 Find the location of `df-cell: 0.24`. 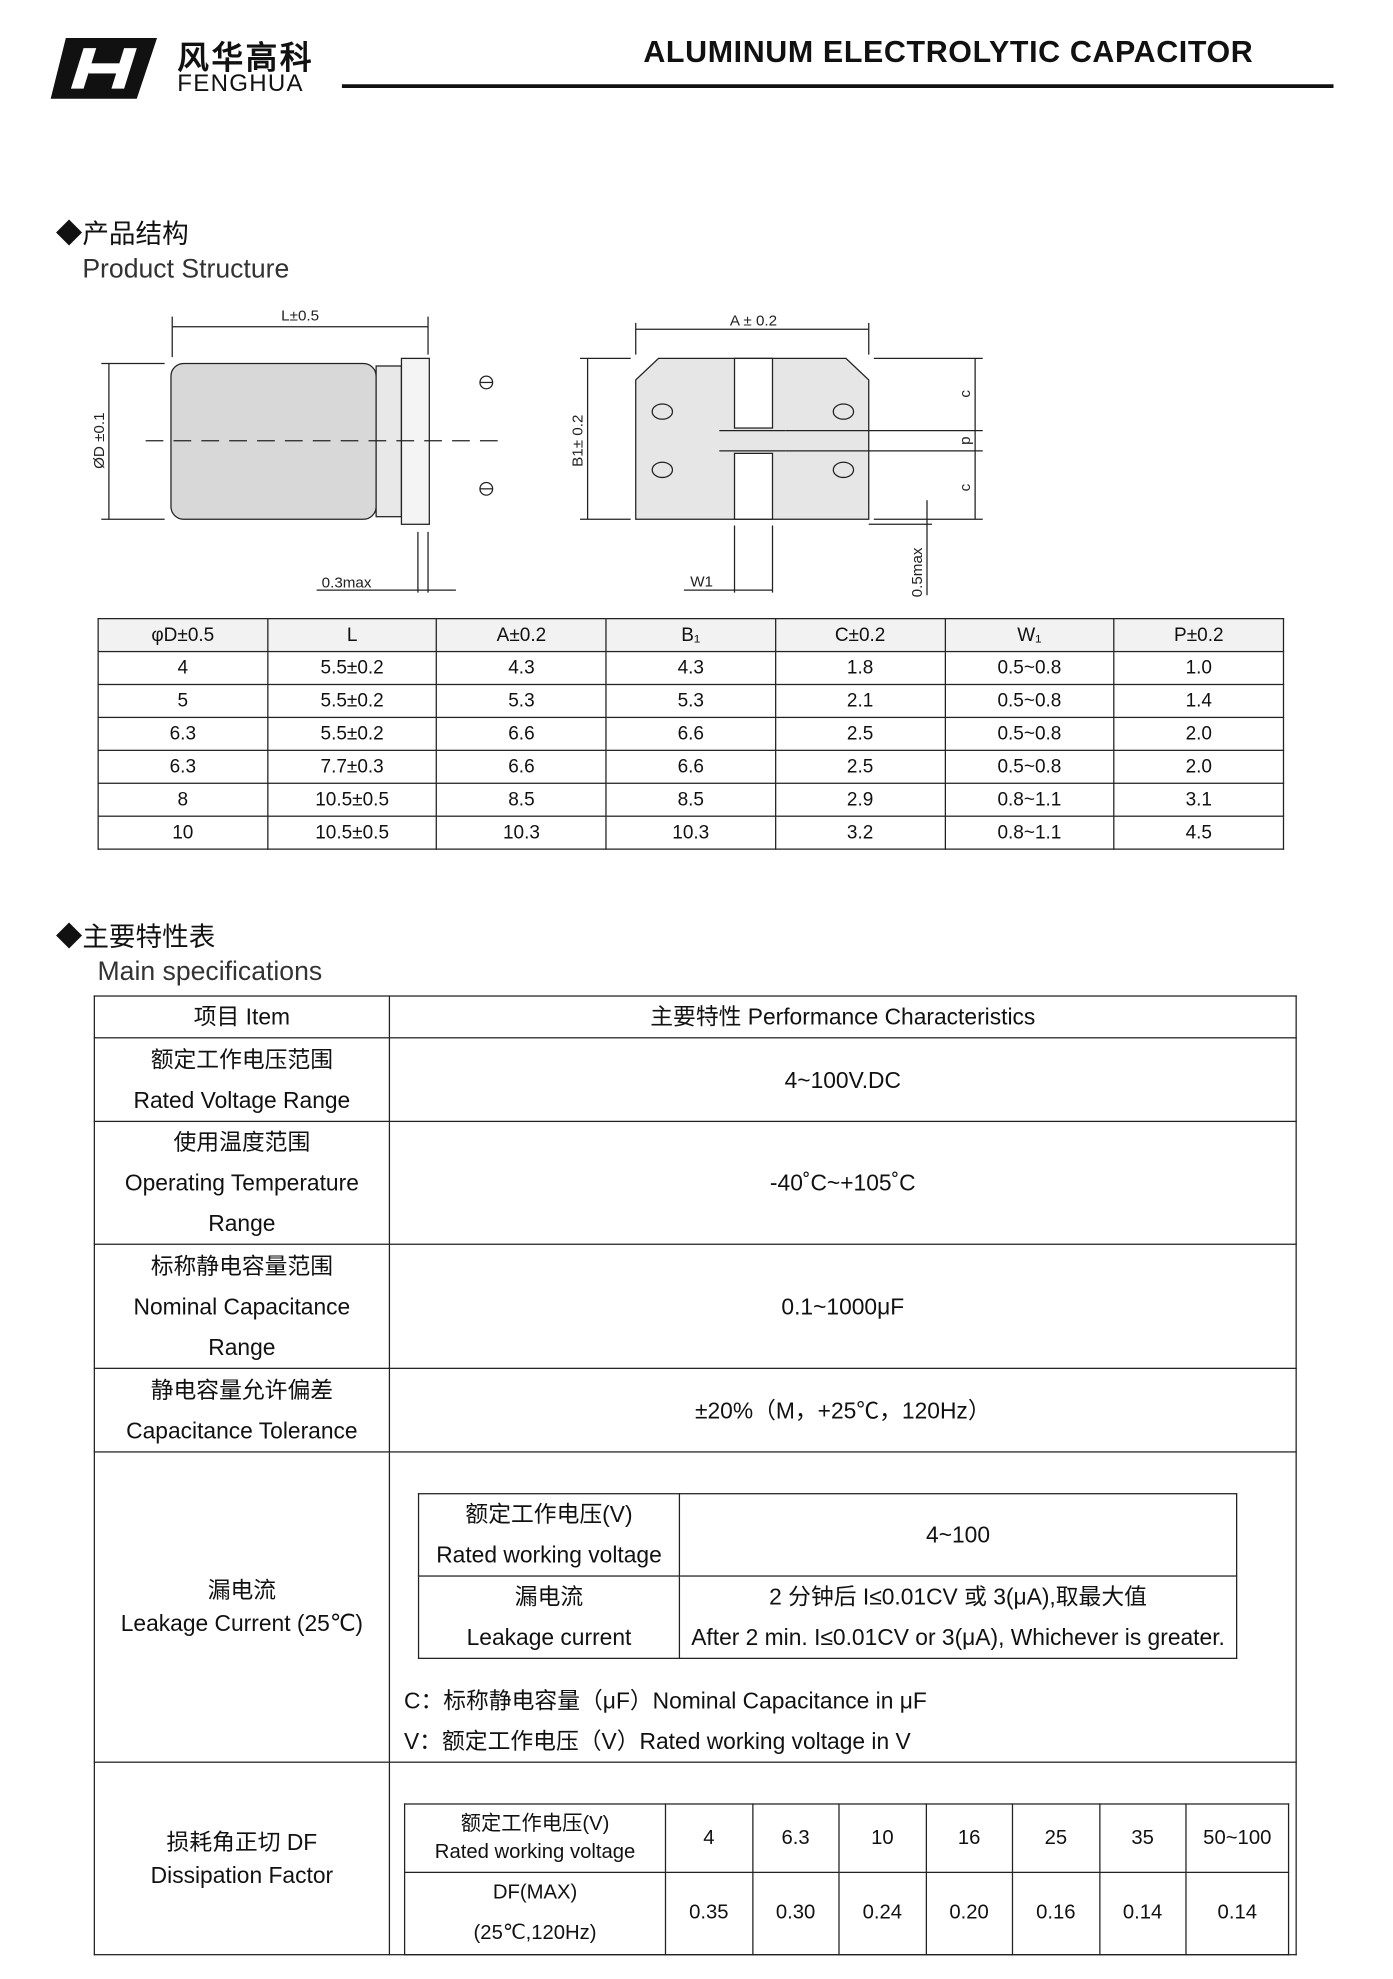

df-cell: 0.24 is located at coordinates (882, 1913).